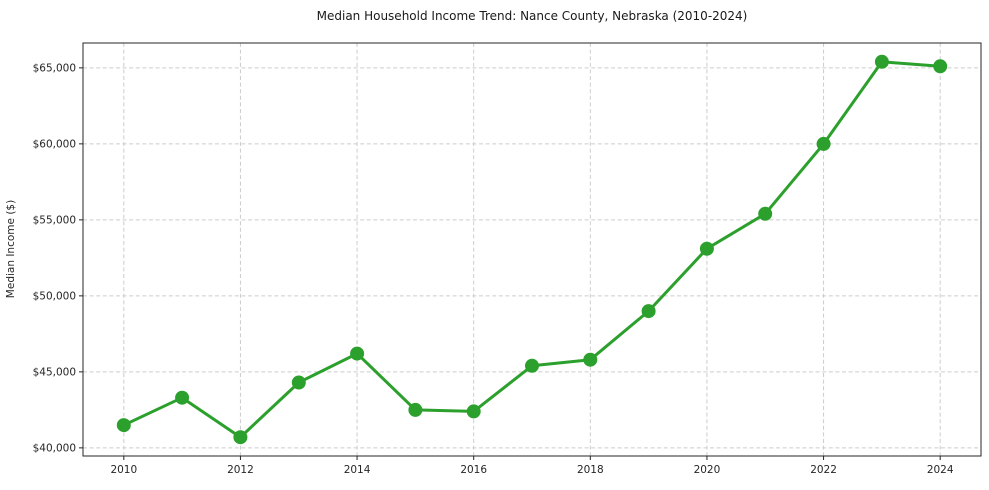  Describe the element at coordinates (940, 470) in the screenshot. I see `x-tick-label: 2024` at that location.